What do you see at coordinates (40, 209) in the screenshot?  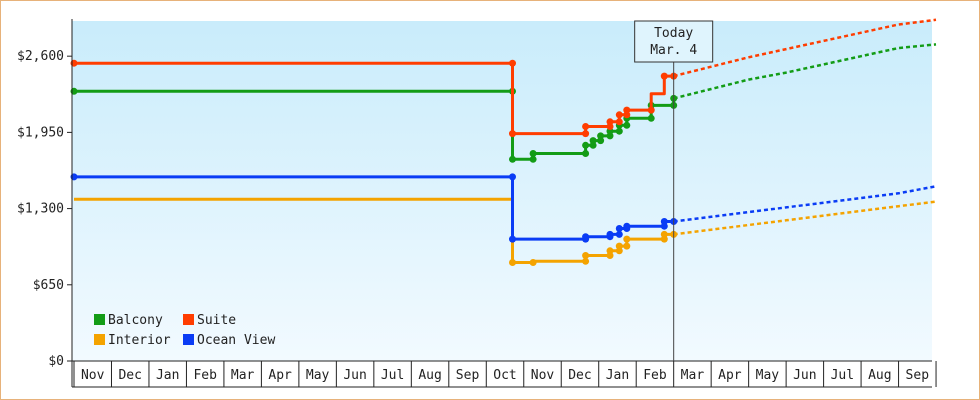 I see `y-tick-label: $1,300` at bounding box center [40, 209].